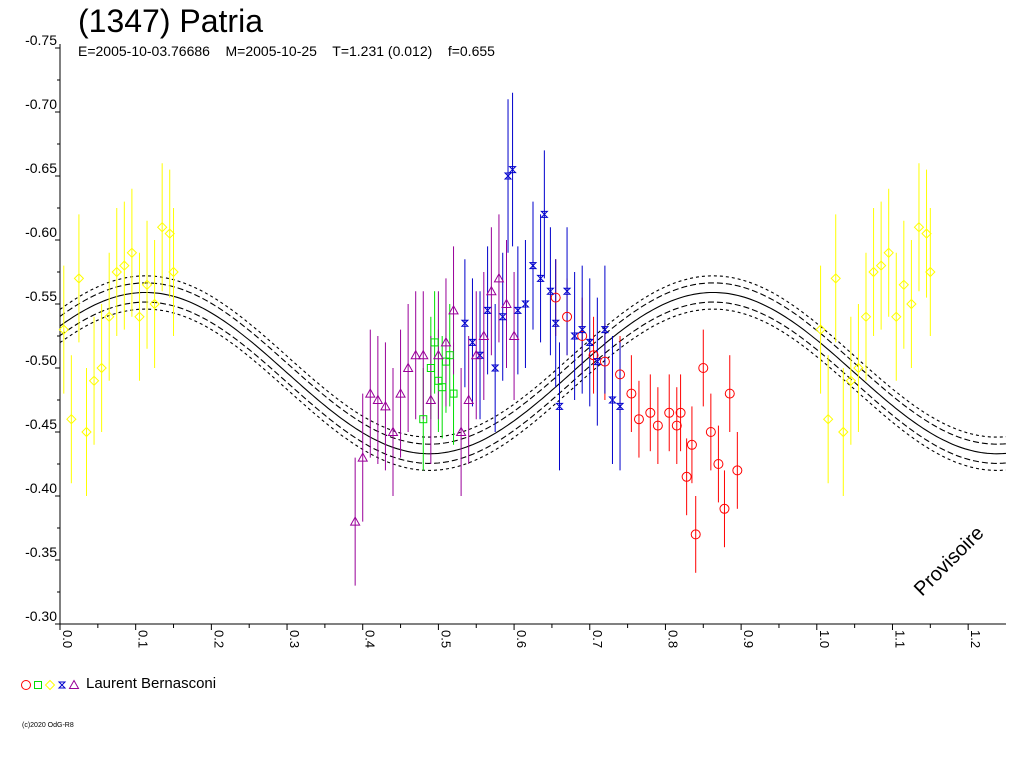 The image size is (1024, 768). What do you see at coordinates (151, 683) in the screenshot?
I see `legend-observer-name: Laurent Bernasconi` at bounding box center [151, 683].